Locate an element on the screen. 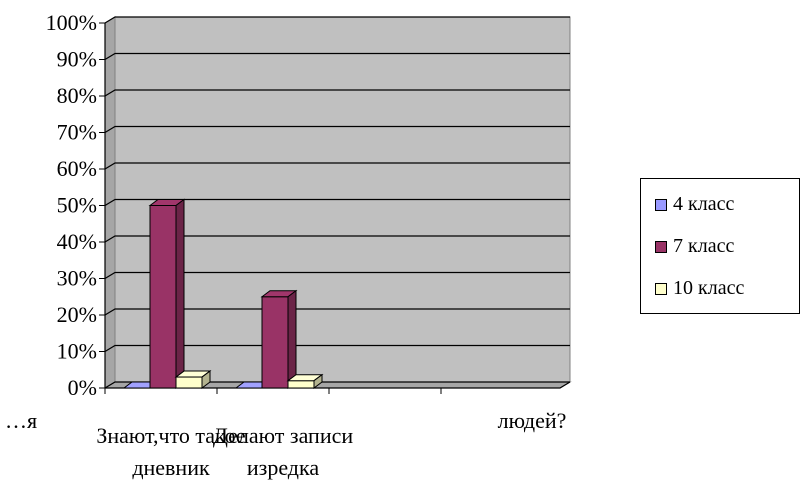 This screenshot has width=804, height=482. y-tick-label: 50% is located at coordinates (77, 205).